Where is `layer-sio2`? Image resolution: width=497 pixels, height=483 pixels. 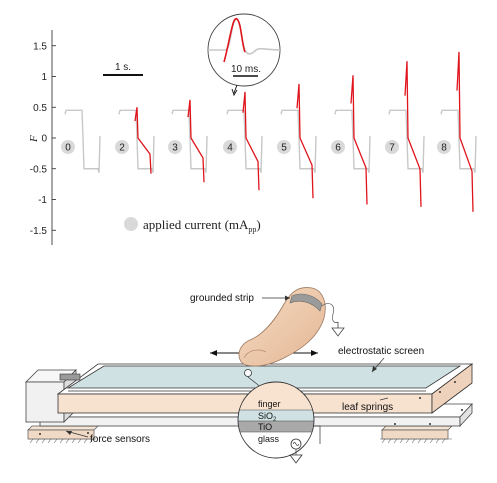
layer-sio2 is located at coordinates (276, 415).